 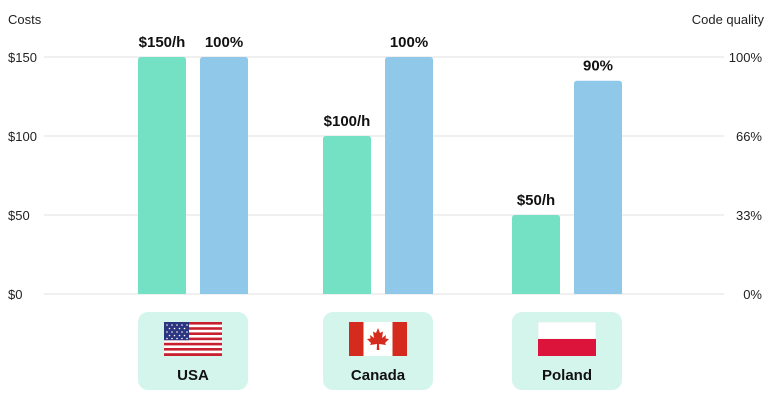 I want to click on country-card-canada: Canada, so click(x=378, y=351).